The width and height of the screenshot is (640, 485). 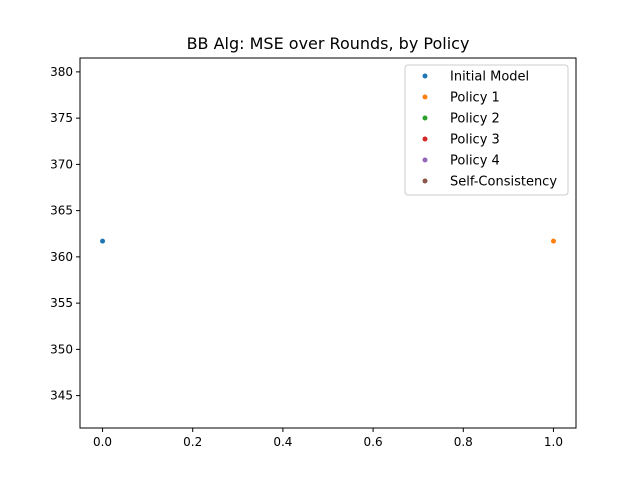 What do you see at coordinates (503, 182) in the screenshot?
I see `legend-label: Self-Consistency` at bounding box center [503, 182].